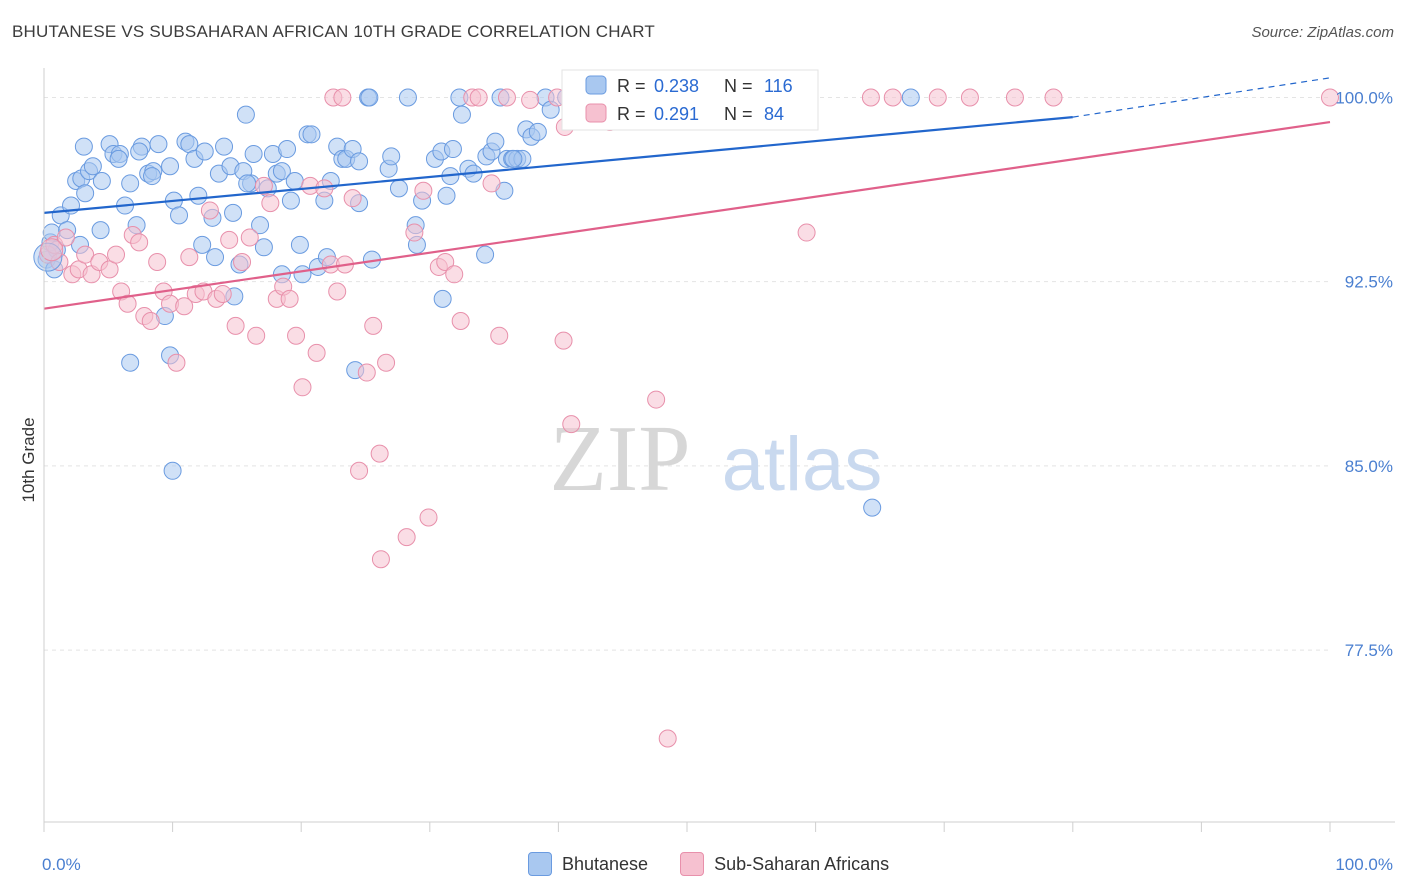 Image resolution: width=1406 pixels, height=892 pixels. Describe the element at coordinates (738, 86) in the screenshot. I see `stats-n-label-1: N =` at that location.